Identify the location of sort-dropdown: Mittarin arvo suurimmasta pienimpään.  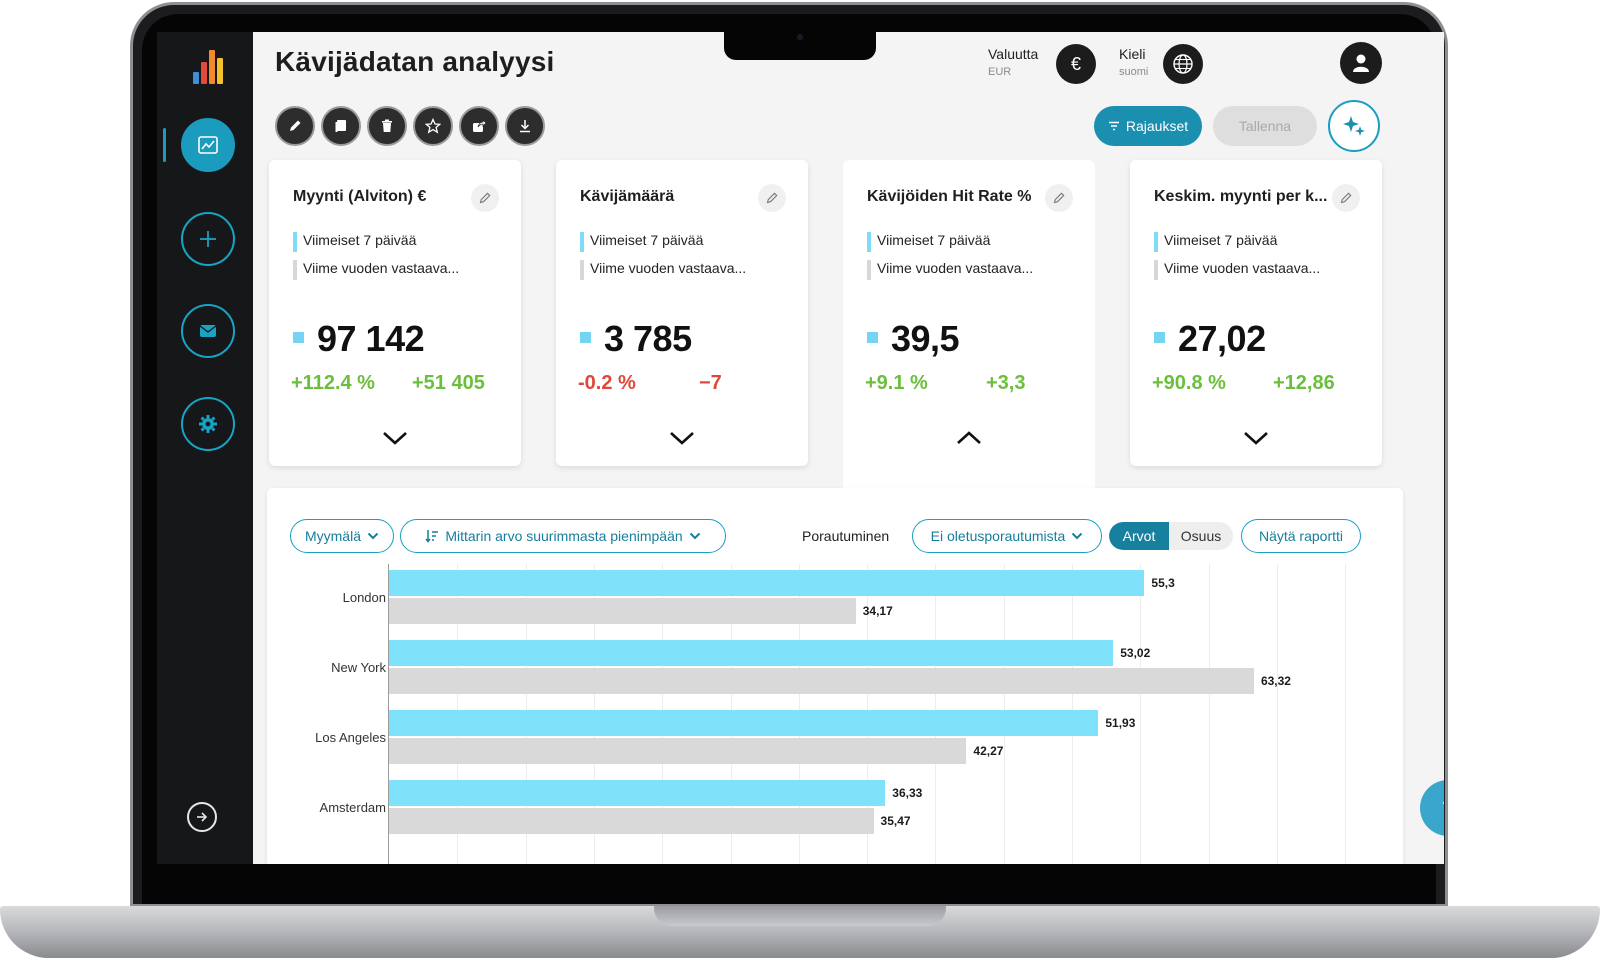
(563, 536).